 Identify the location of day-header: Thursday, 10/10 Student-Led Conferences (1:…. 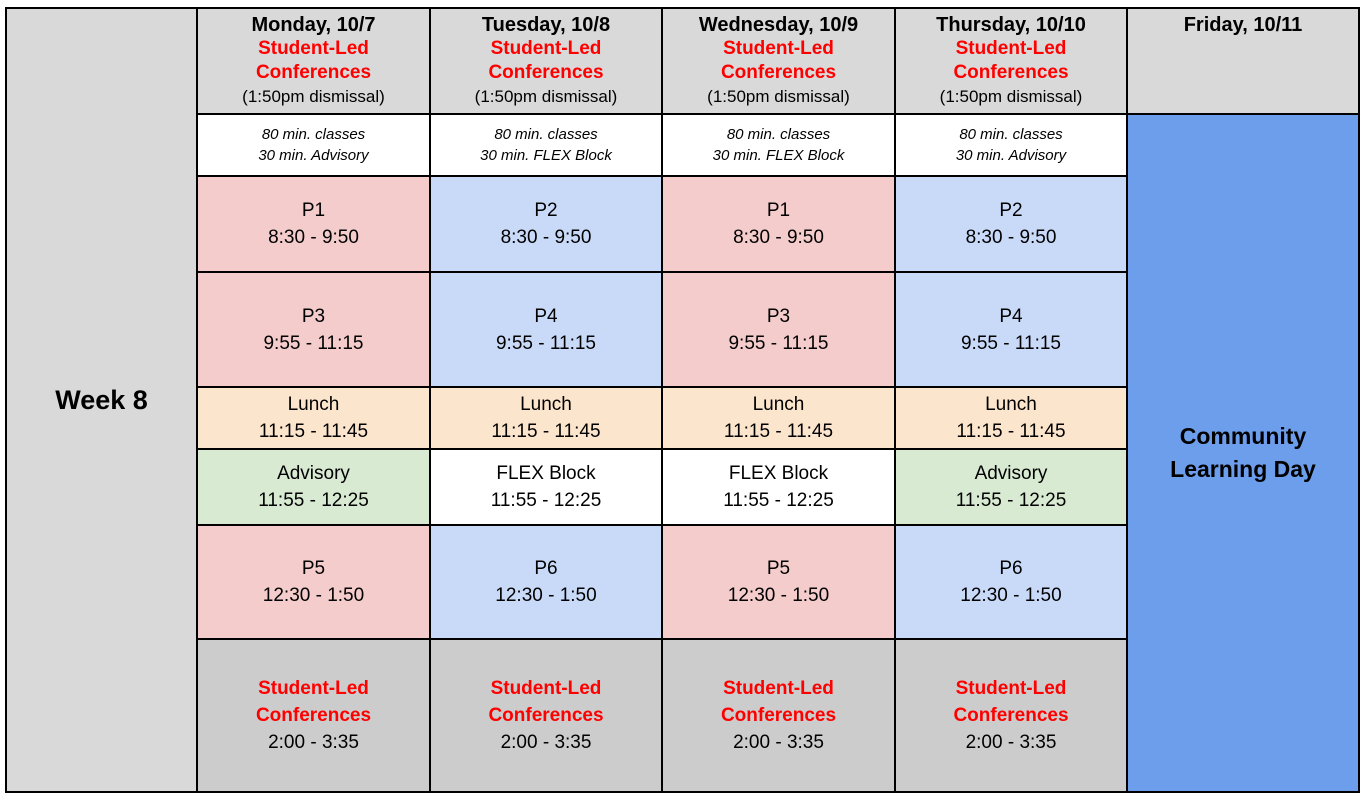
(1011, 61).